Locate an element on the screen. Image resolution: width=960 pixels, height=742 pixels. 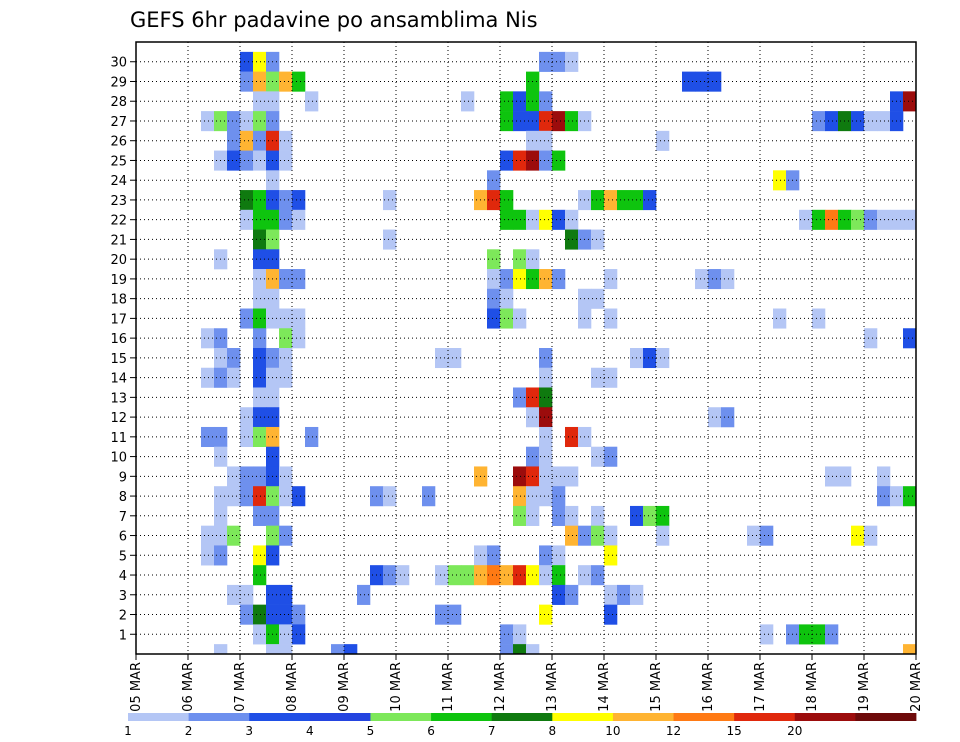
y-tick-label: 9 is located at coordinates (123, 477).